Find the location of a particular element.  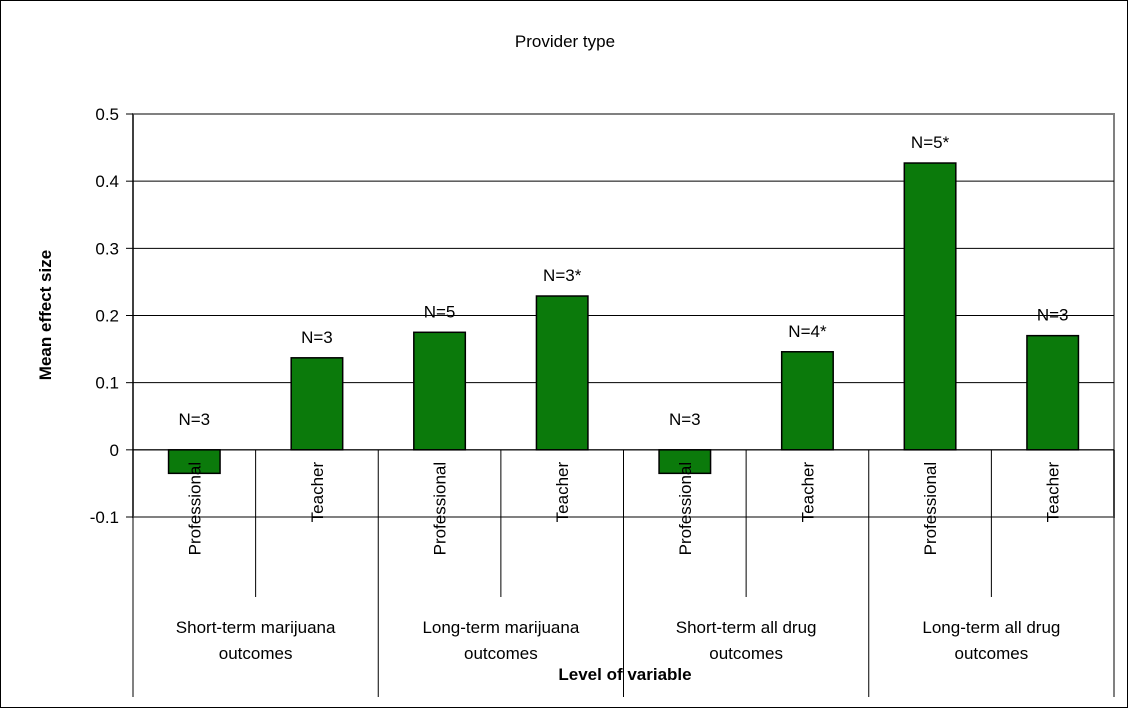

group-label: Short-term all drug is located at coordinates (746, 627).